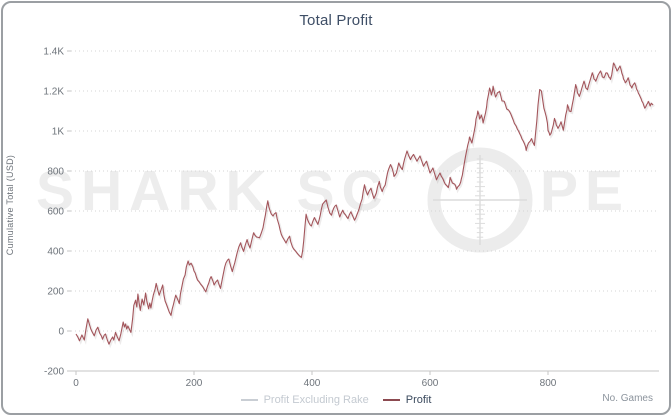 The image size is (672, 416). Describe the element at coordinates (249, 400) in the screenshot. I see `legend-swatch-rake` at that location.